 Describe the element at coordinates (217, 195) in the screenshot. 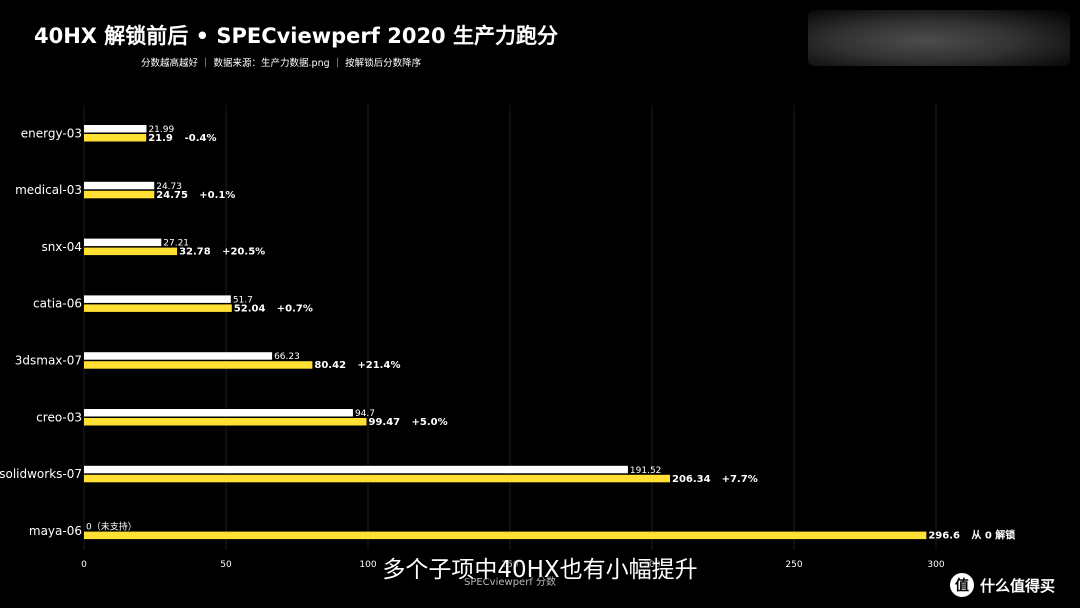

I see `change-label: +0.1%` at that location.